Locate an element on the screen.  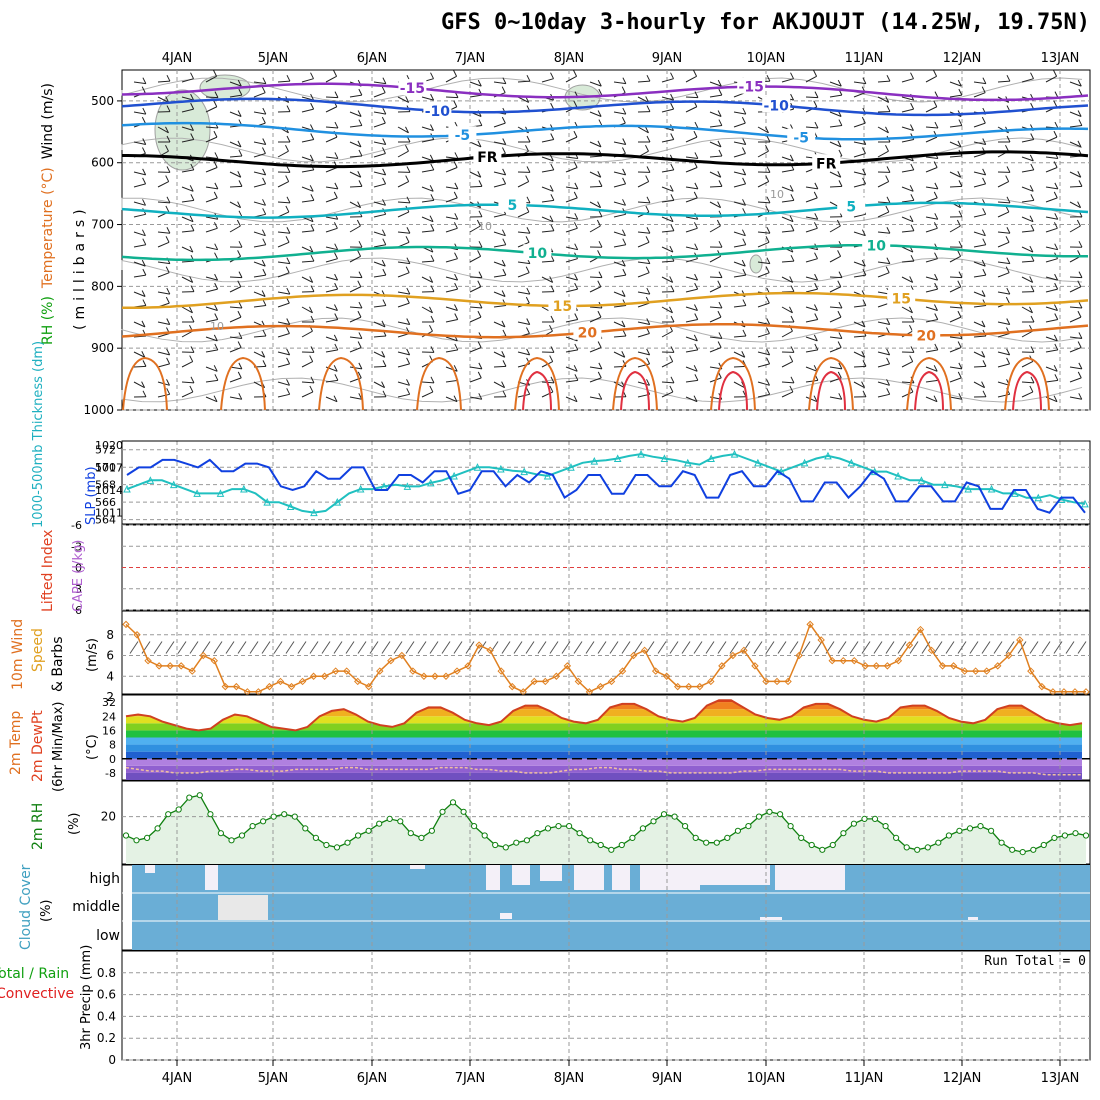
isotherm-label-bg is located at coordinates (776, 104).